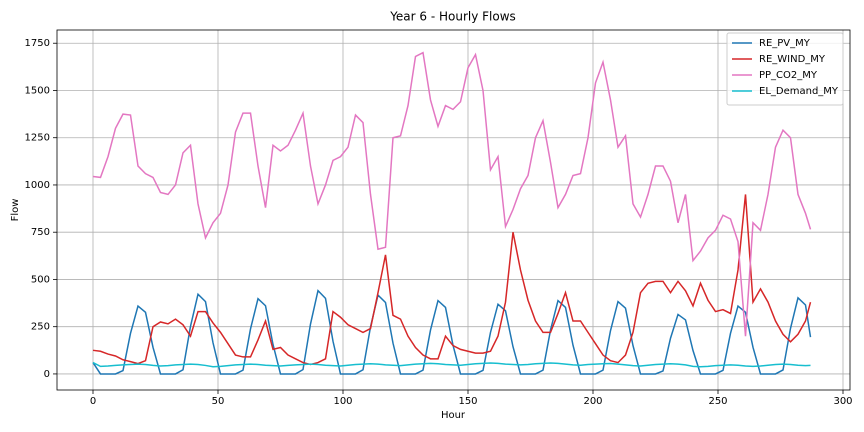 This screenshot has width=864, height=432. Describe the element at coordinates (453, 415) in the screenshot. I see `x-axis-label: Hour` at that location.